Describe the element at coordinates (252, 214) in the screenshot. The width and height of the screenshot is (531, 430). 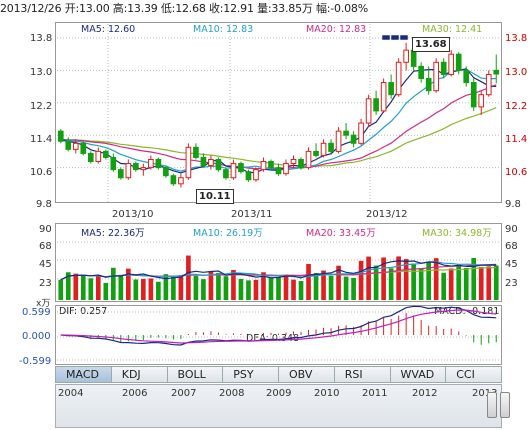
I see `price-x-tick: 2013/11` at that location.